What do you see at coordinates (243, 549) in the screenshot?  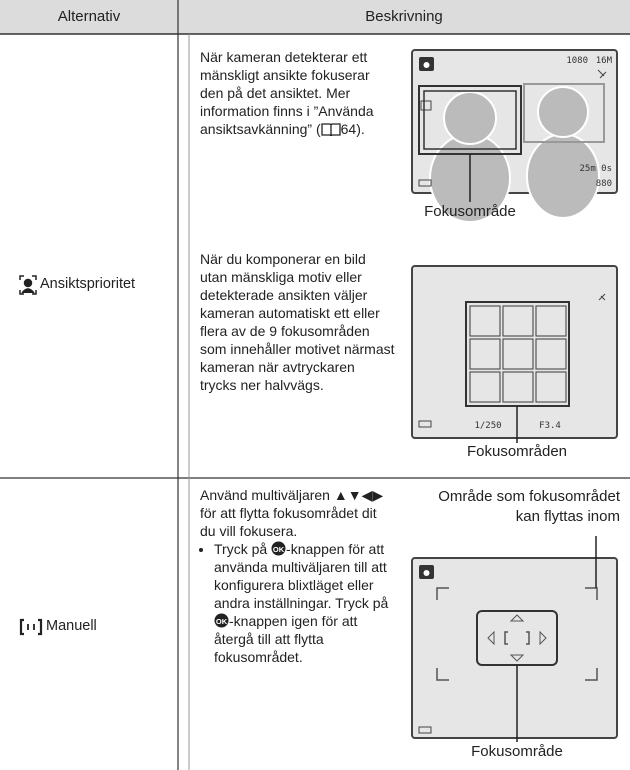 I see `bullet-text: Tryck på` at bounding box center [243, 549].